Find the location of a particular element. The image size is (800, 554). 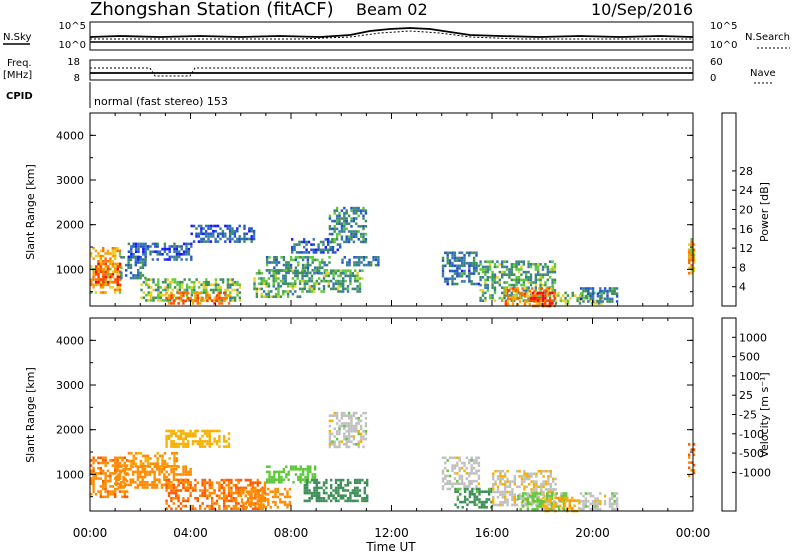

velocity-region is located at coordinates (473, 498).